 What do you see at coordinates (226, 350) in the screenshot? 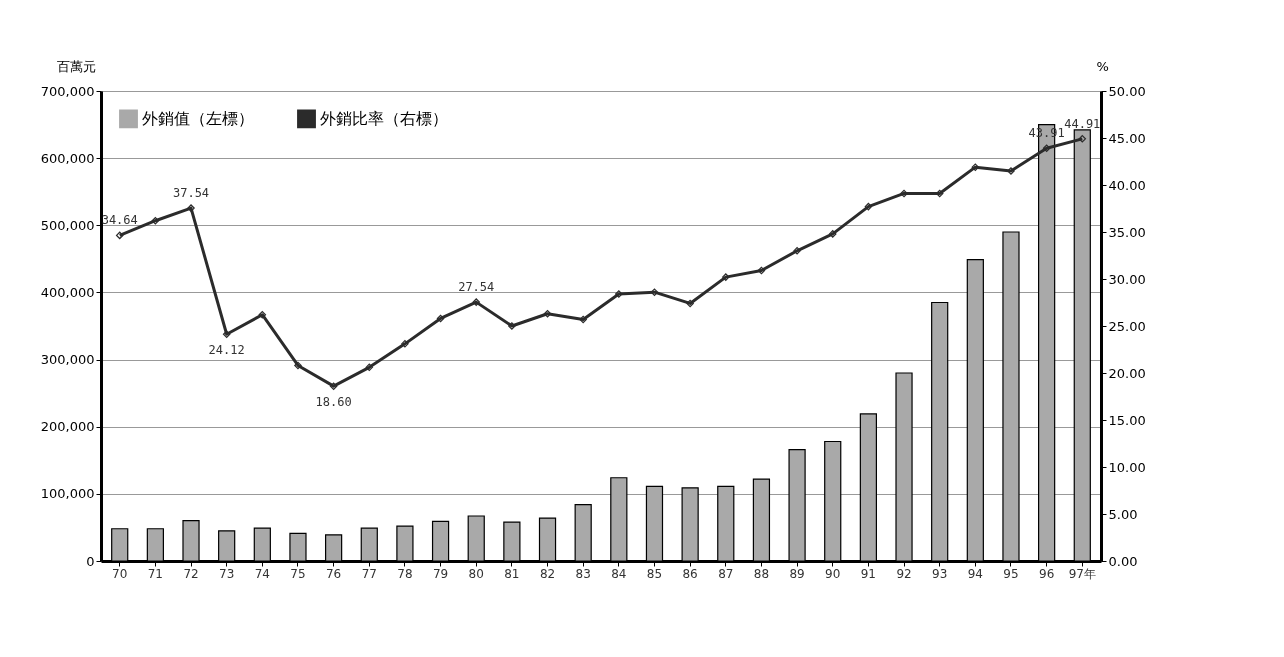
I see `data-label: 24.12` at bounding box center [226, 350].